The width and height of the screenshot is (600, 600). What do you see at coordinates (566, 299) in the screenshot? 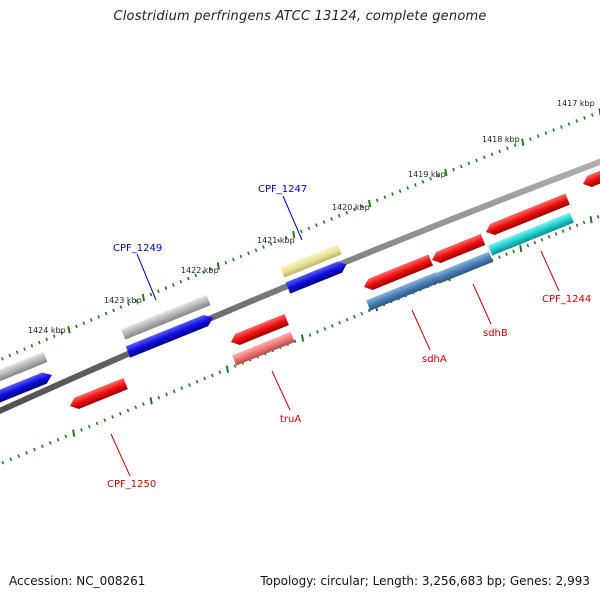
I see `label-cpf1244: CPF_1244` at bounding box center [566, 299].